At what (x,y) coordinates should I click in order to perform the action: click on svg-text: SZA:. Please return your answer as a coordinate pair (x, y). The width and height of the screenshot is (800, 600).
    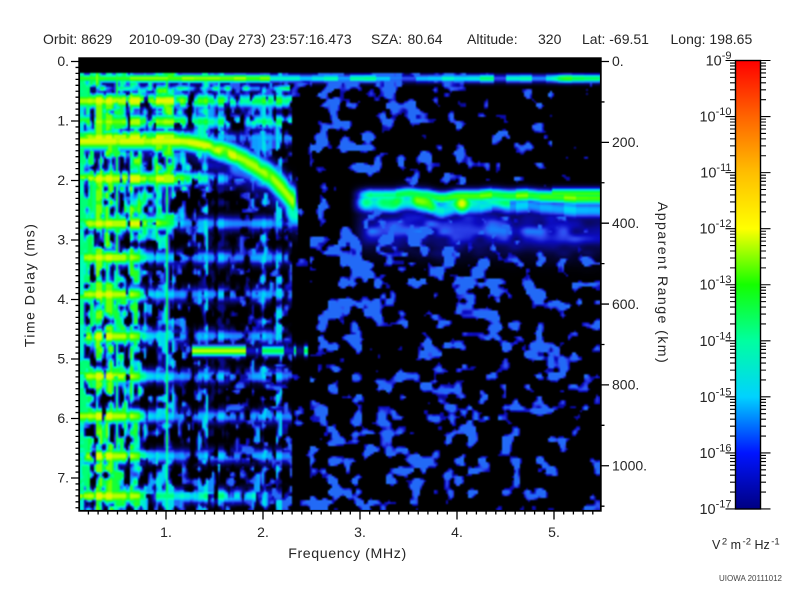
    Looking at the image, I should click on (386, 39).